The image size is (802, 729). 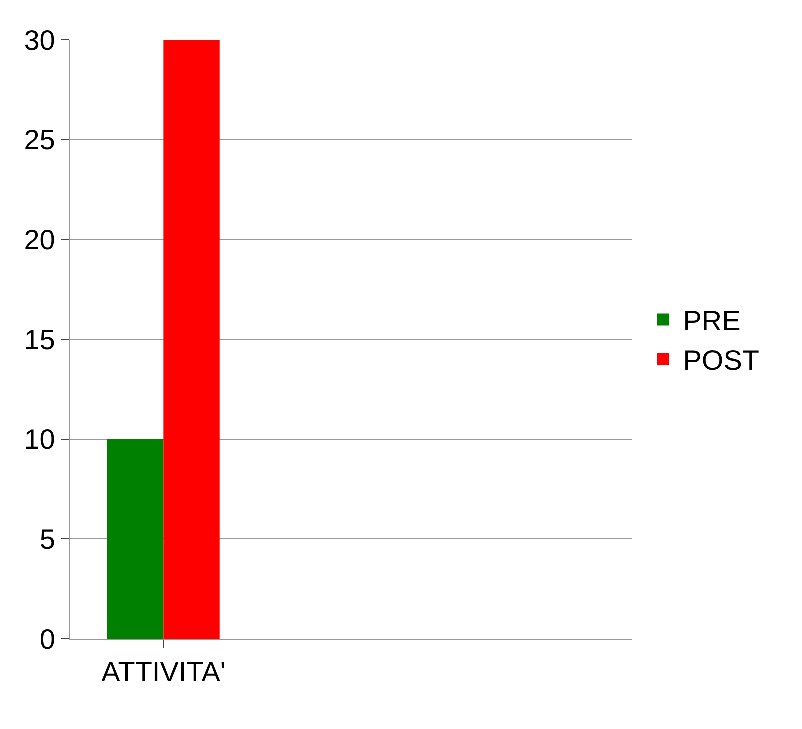 What do you see at coordinates (712, 321) in the screenshot?
I see `legend-label: PRE` at bounding box center [712, 321].